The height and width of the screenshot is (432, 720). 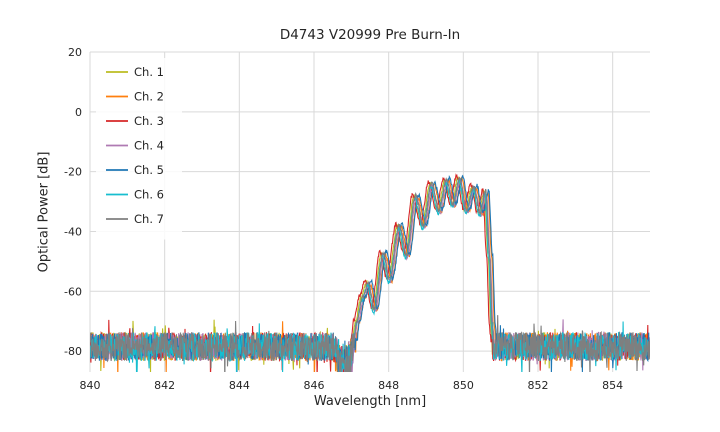 I want to click on legend-label: Ch. 3, so click(x=149, y=121).